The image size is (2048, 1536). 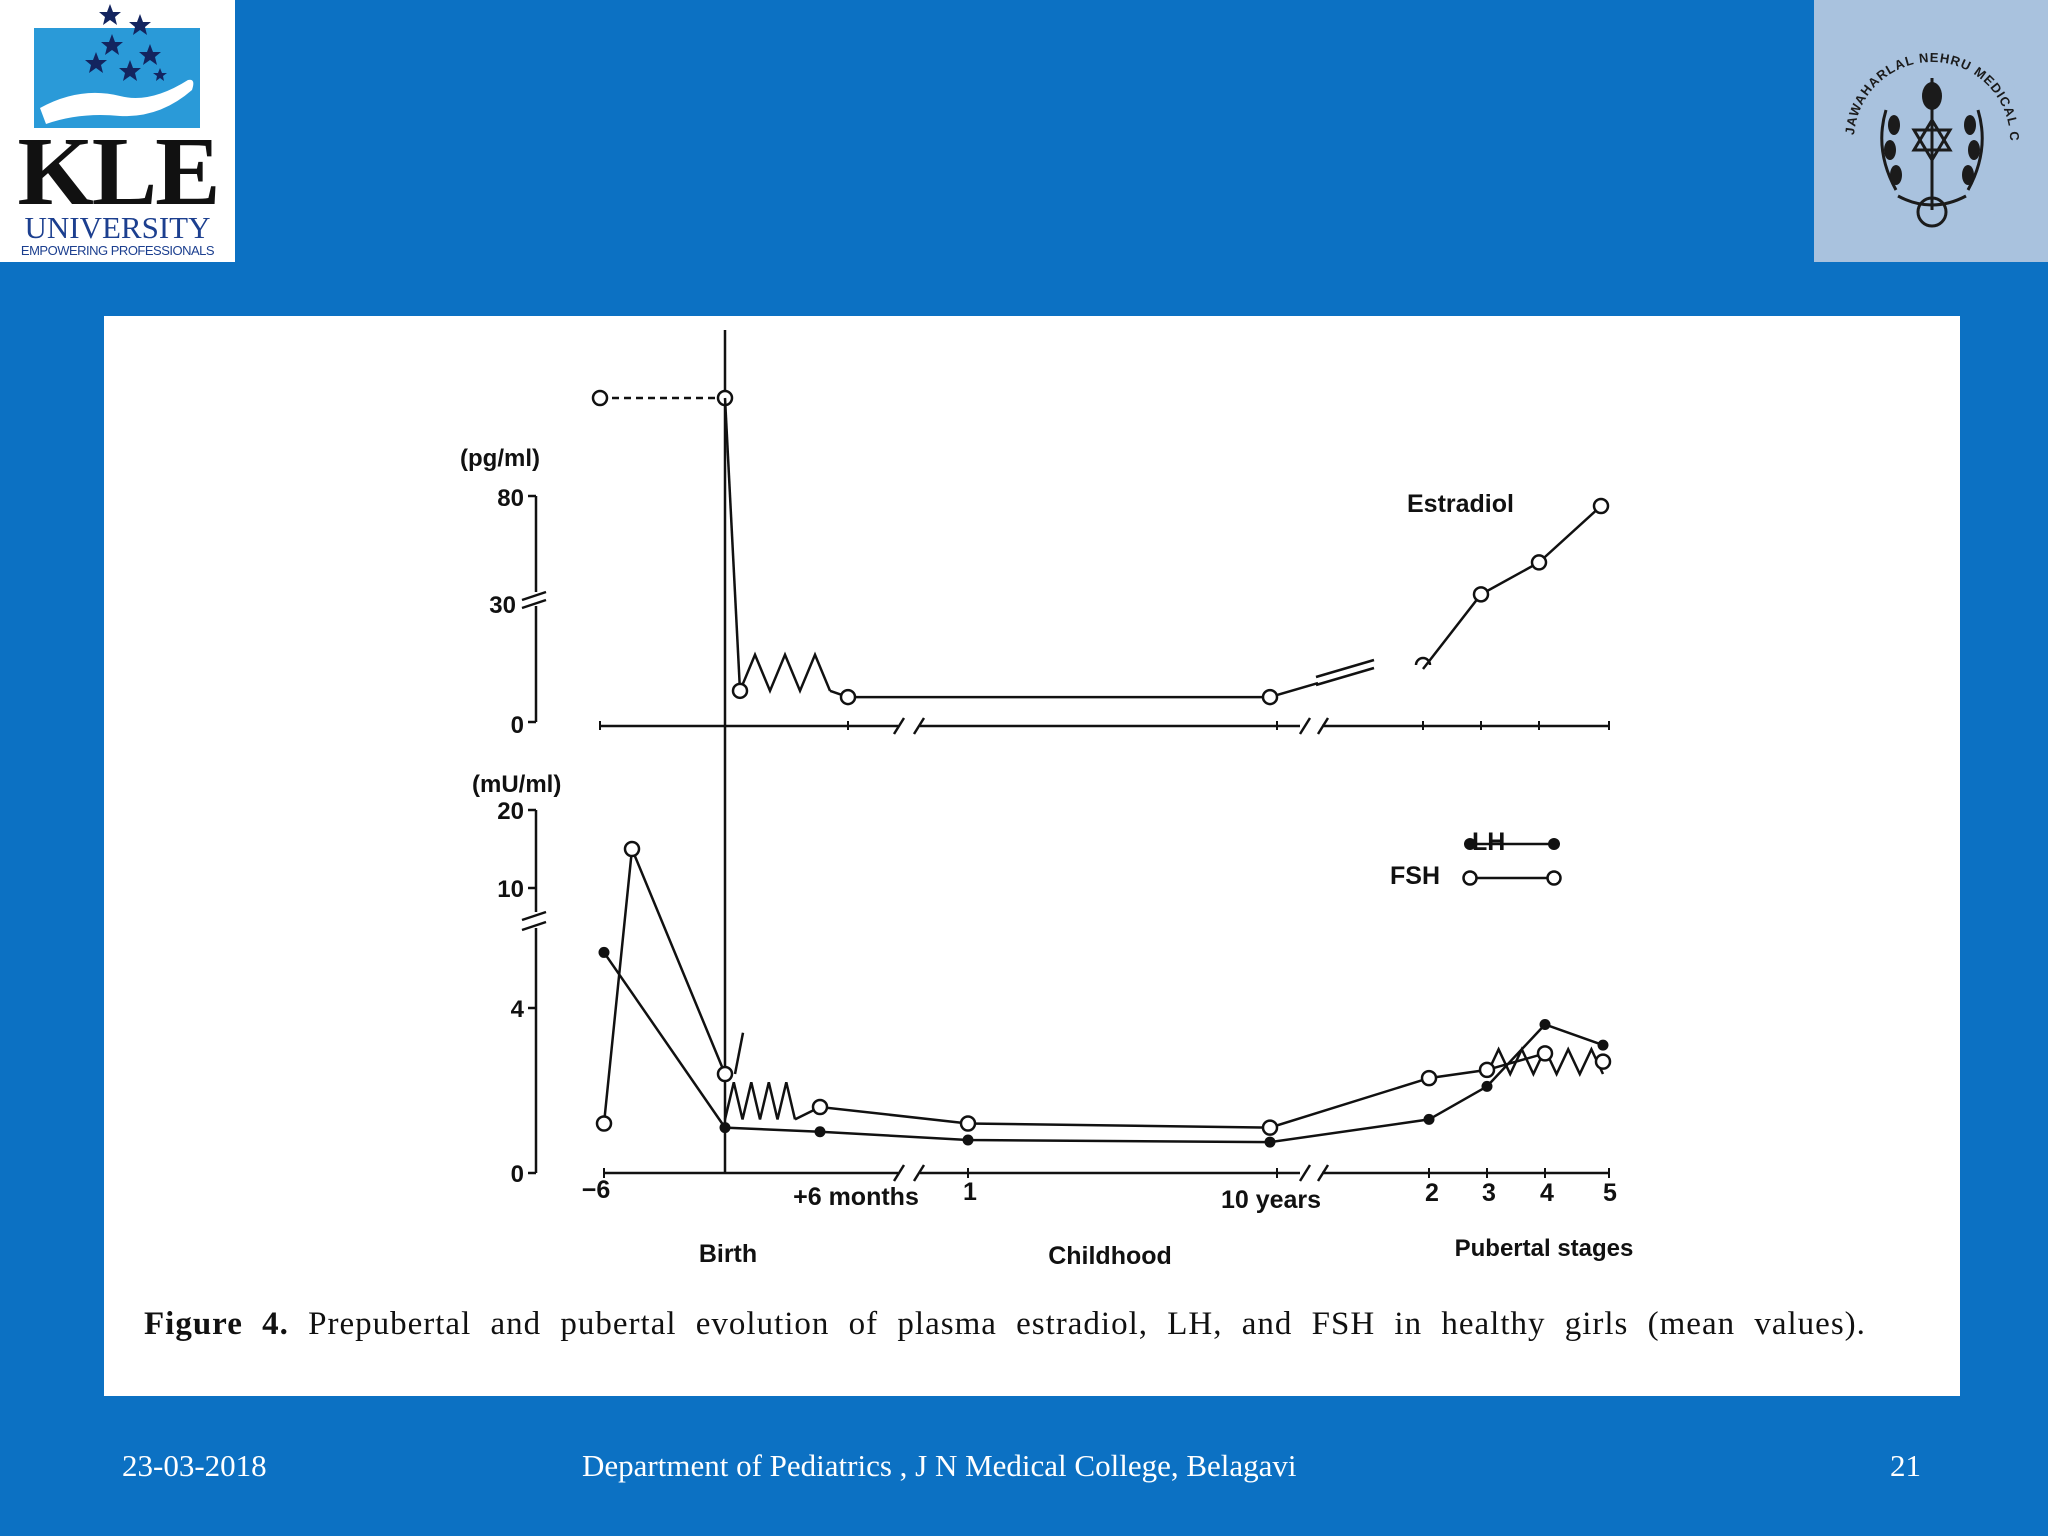 What do you see at coordinates (517, 725) in the screenshot?
I see `top-ytick-0: 0` at bounding box center [517, 725].